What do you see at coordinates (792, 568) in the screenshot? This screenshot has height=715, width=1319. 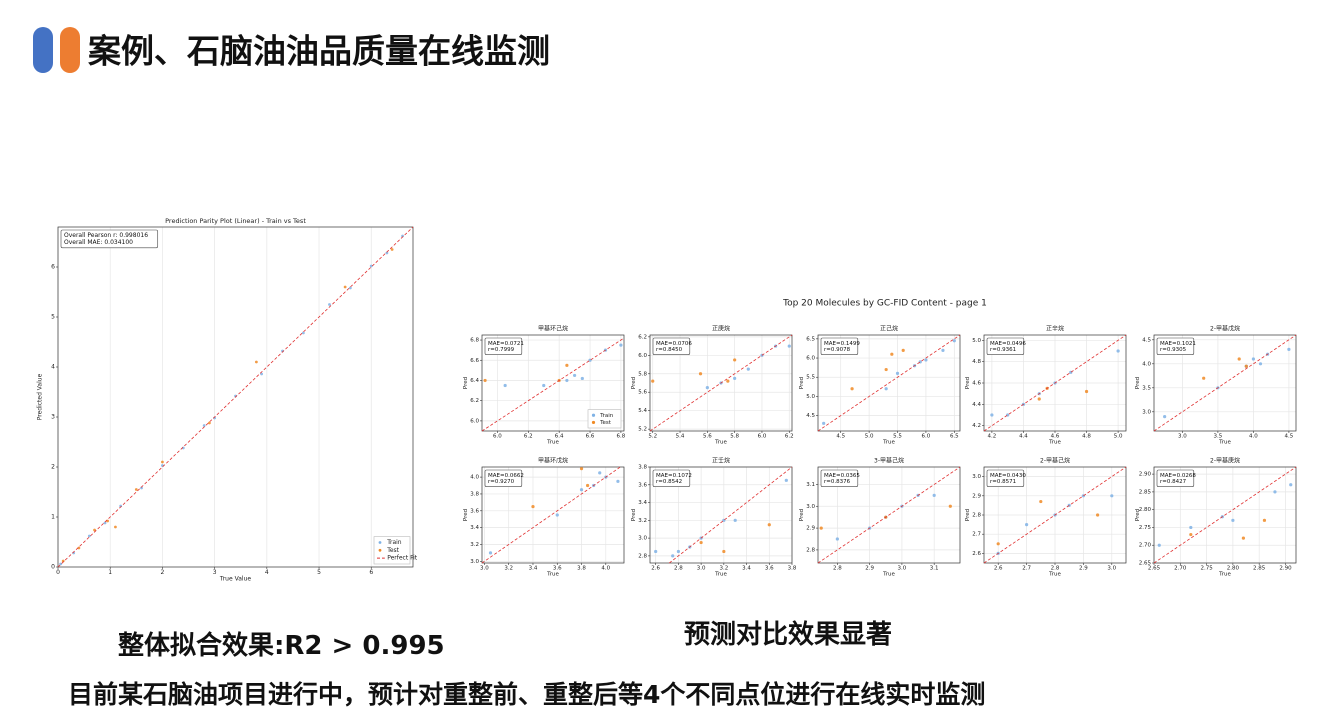 I see `x-tick-label: 3.8` at bounding box center [792, 568].